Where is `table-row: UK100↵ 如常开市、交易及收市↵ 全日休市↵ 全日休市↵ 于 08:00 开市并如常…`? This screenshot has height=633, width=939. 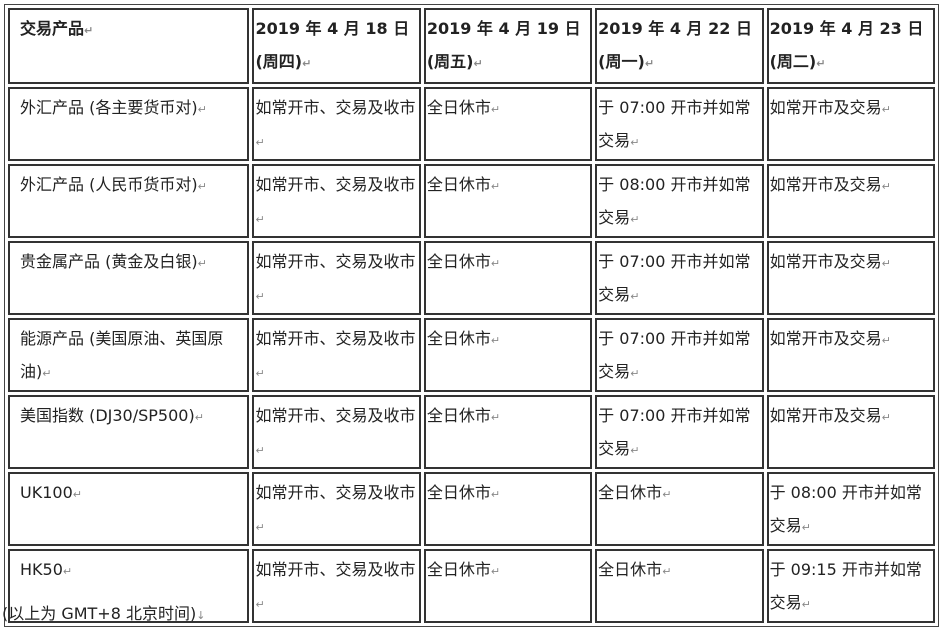
table-row: UK100↵ 如常开市、交易及收市↵ 全日休市↵ 全日休市↵ 于 08:00 开市并如常… is located at coordinates (471, 509).